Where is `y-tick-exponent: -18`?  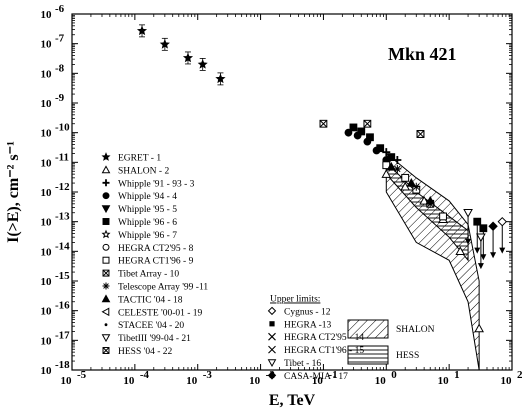
y-tick-exponent: -18 is located at coordinates (62, 365).